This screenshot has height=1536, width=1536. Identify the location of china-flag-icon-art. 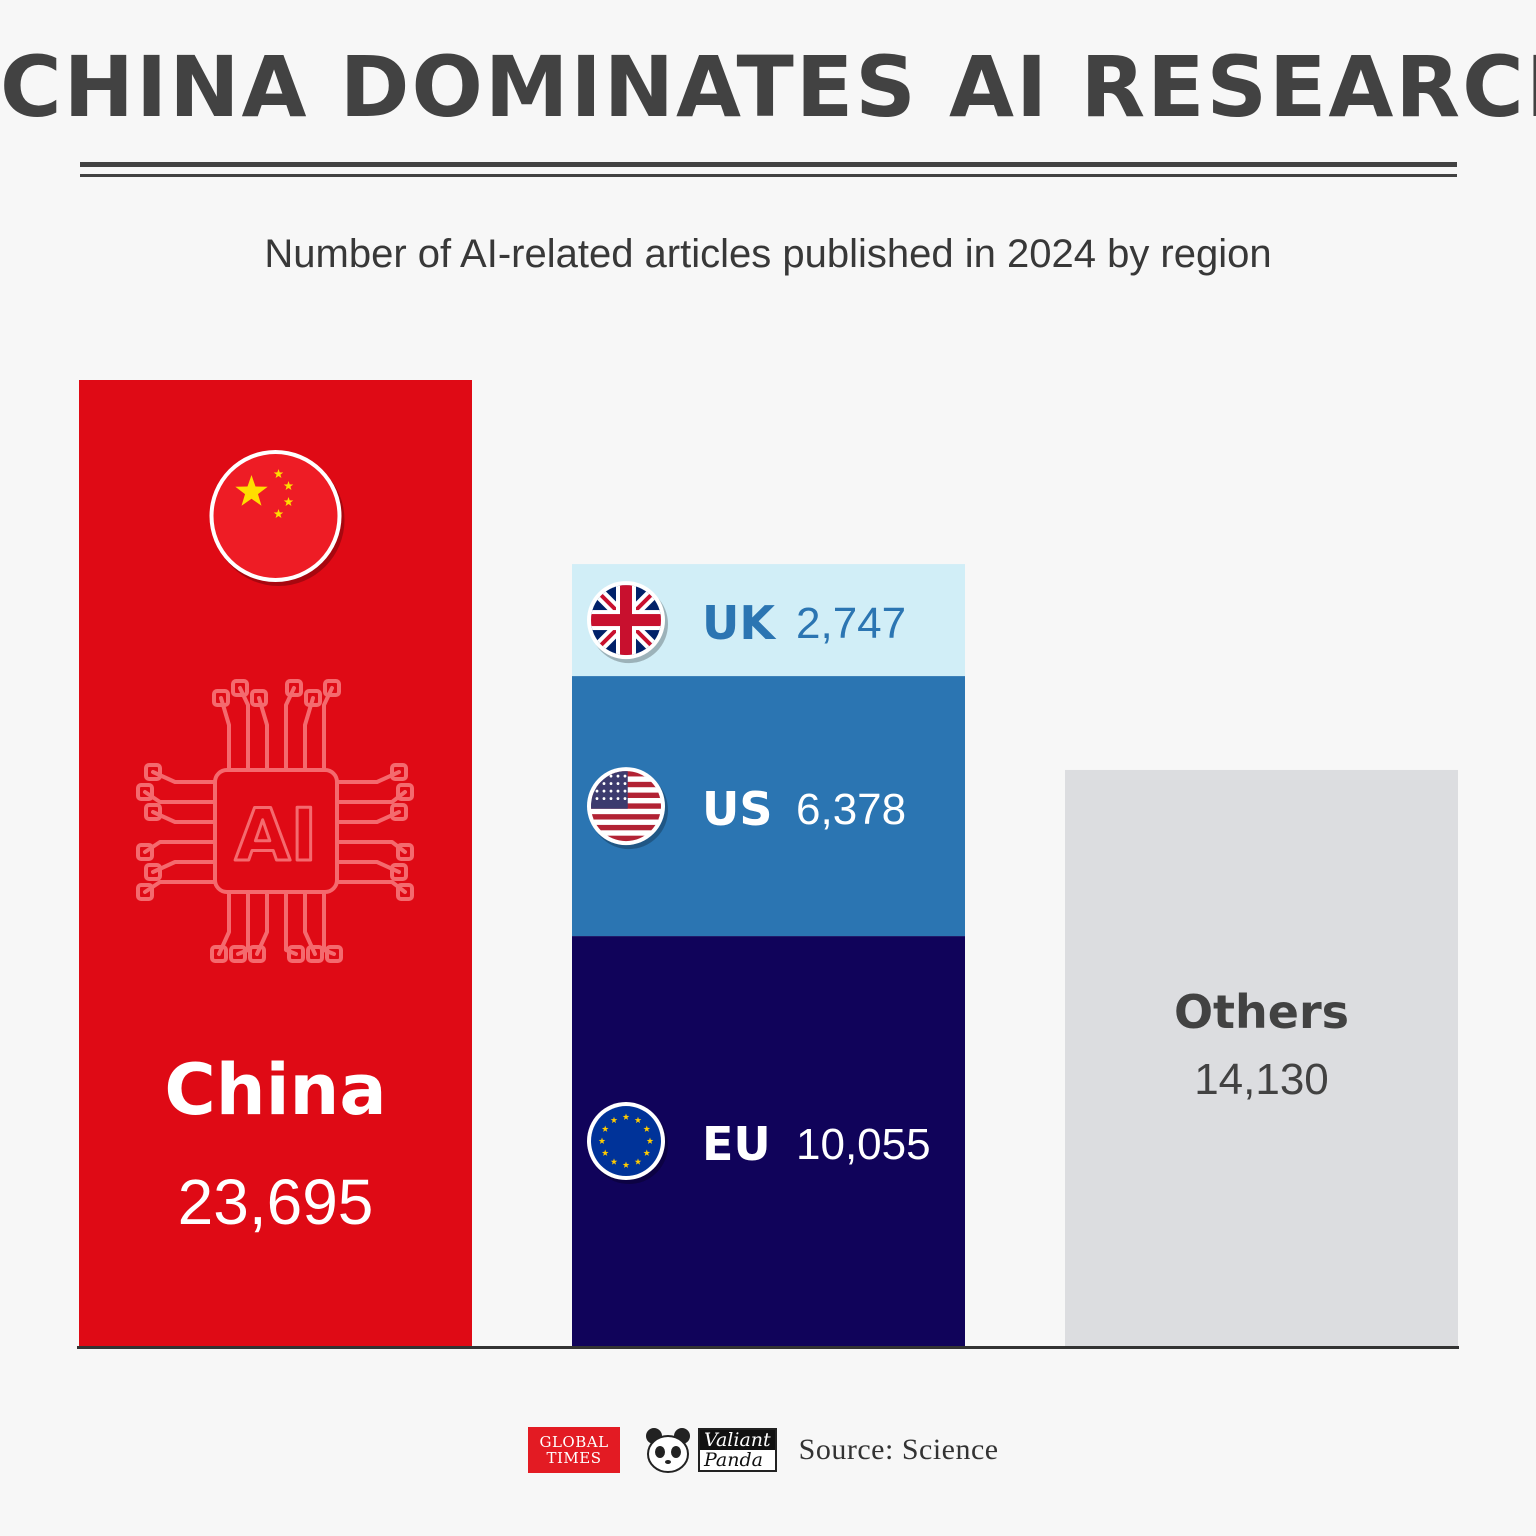
(275, 516).